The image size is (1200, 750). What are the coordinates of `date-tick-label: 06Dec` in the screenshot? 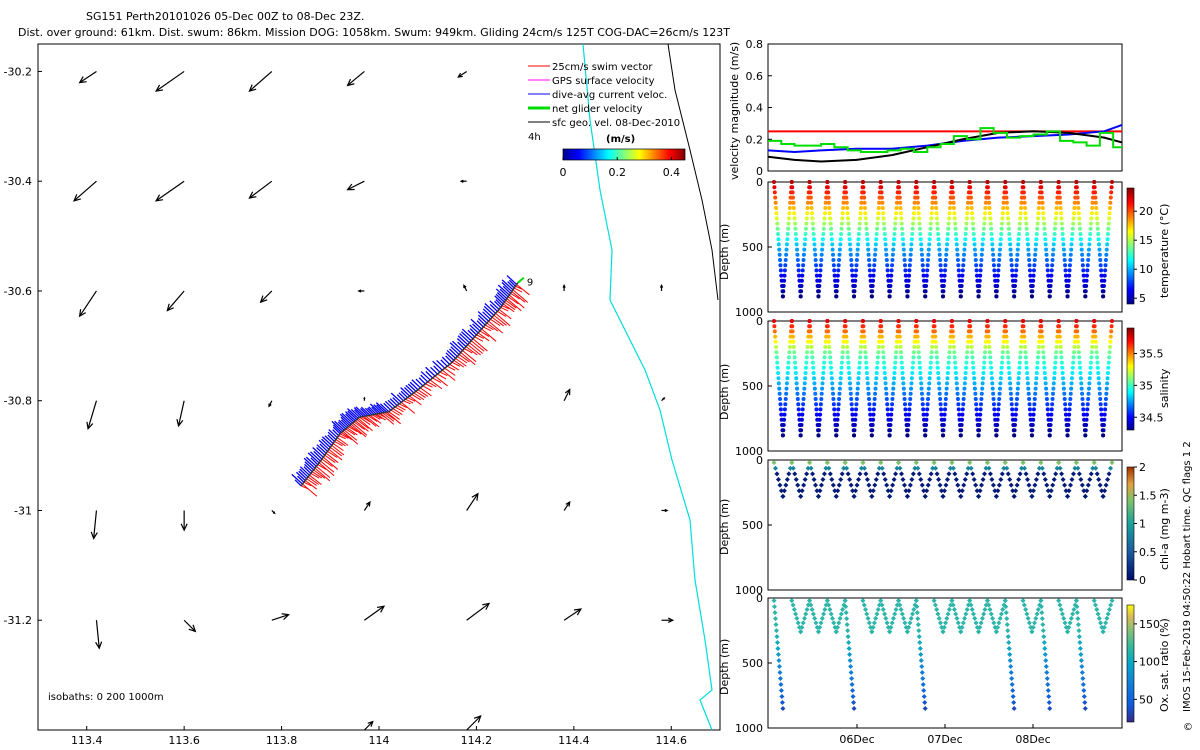 It's located at (856, 739).